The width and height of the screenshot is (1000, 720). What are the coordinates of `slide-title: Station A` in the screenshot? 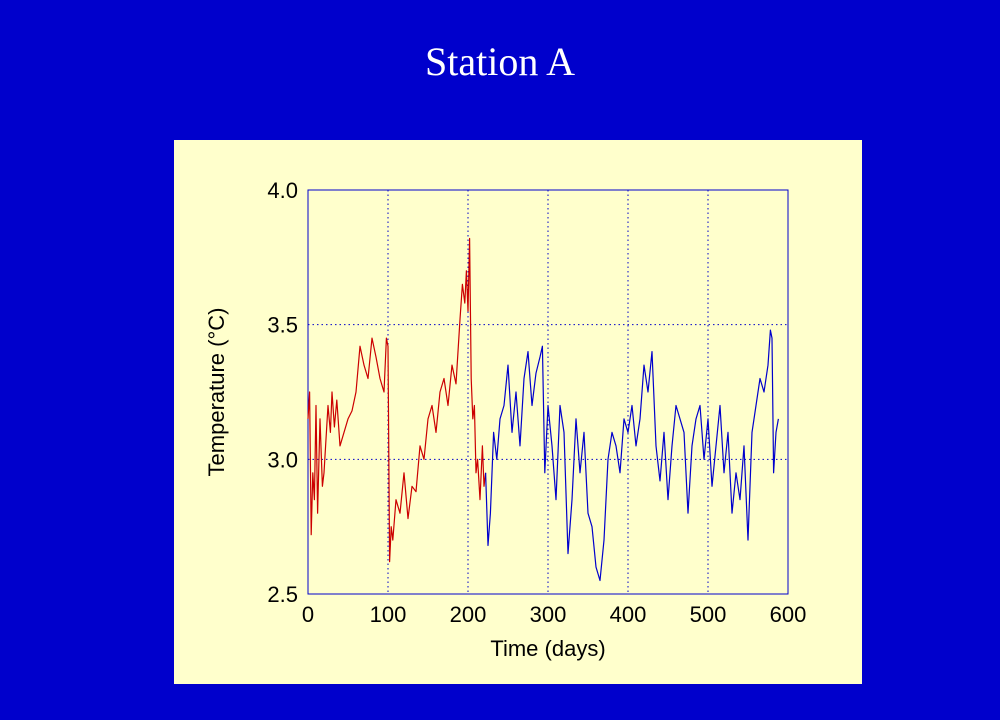 It's located at (500, 61).